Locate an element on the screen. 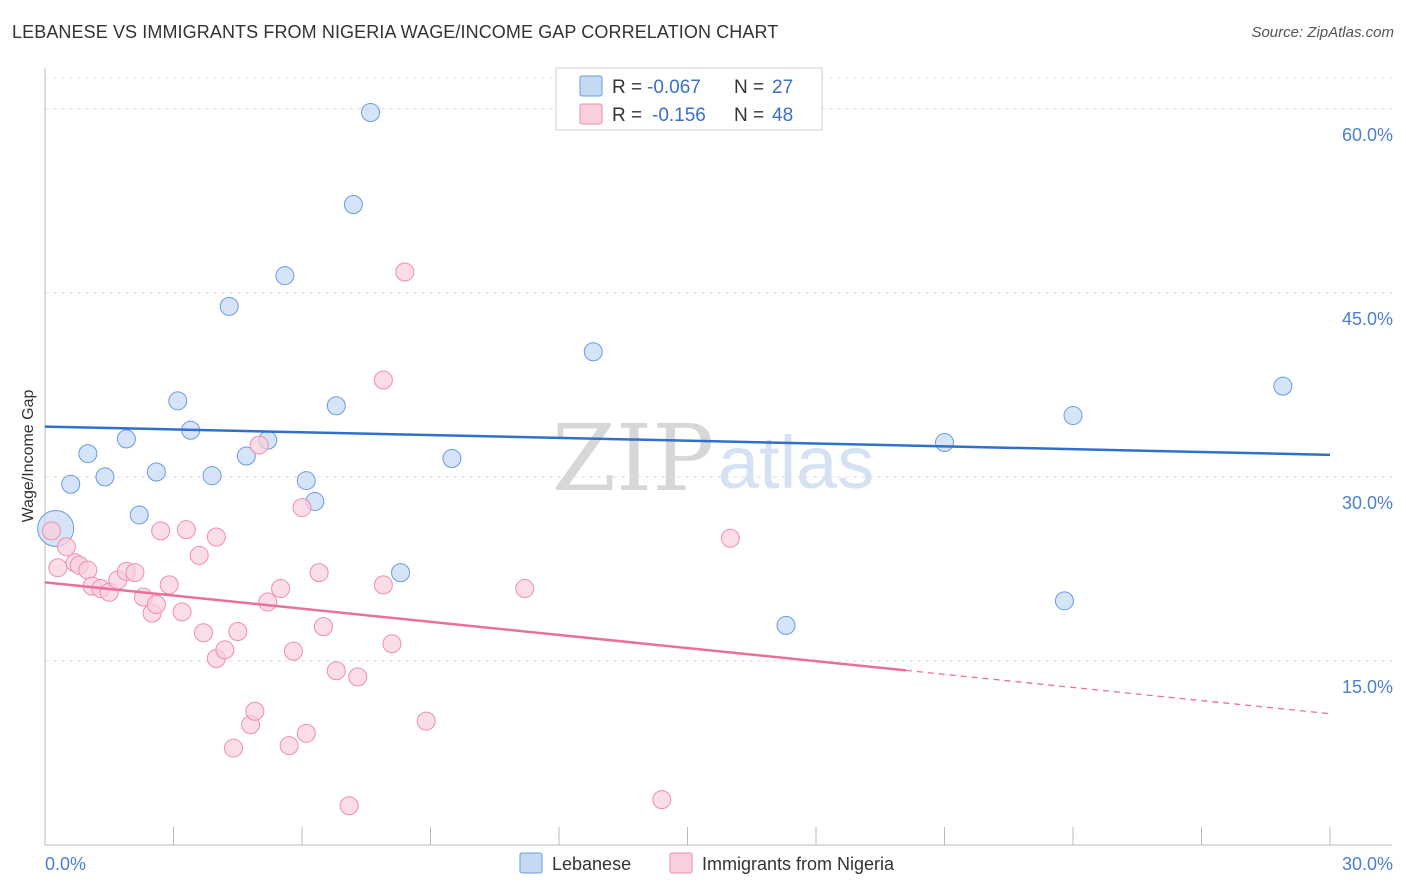 This screenshot has height=892, width=1406. y-tick-label: 45.0% is located at coordinates (1367, 319).